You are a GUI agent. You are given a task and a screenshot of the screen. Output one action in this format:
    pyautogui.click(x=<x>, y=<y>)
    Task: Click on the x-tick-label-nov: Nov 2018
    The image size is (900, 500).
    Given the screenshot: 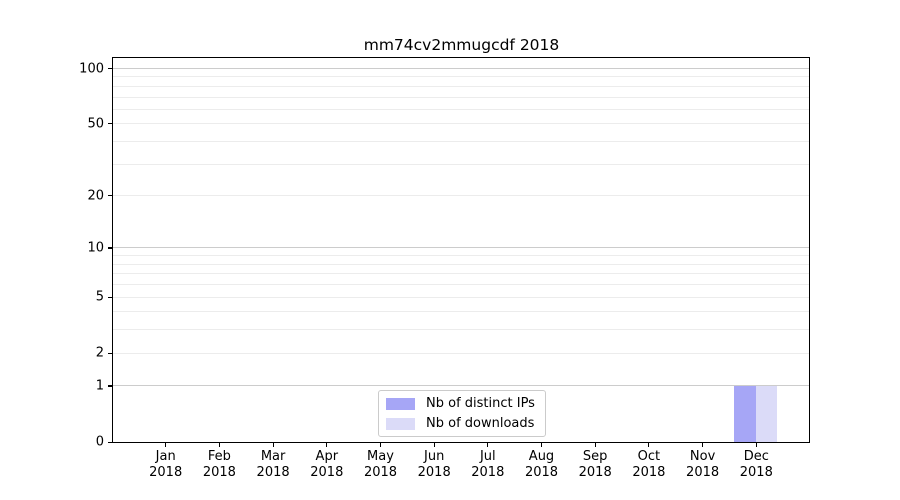 What is the action you would take?
    pyautogui.click(x=703, y=465)
    